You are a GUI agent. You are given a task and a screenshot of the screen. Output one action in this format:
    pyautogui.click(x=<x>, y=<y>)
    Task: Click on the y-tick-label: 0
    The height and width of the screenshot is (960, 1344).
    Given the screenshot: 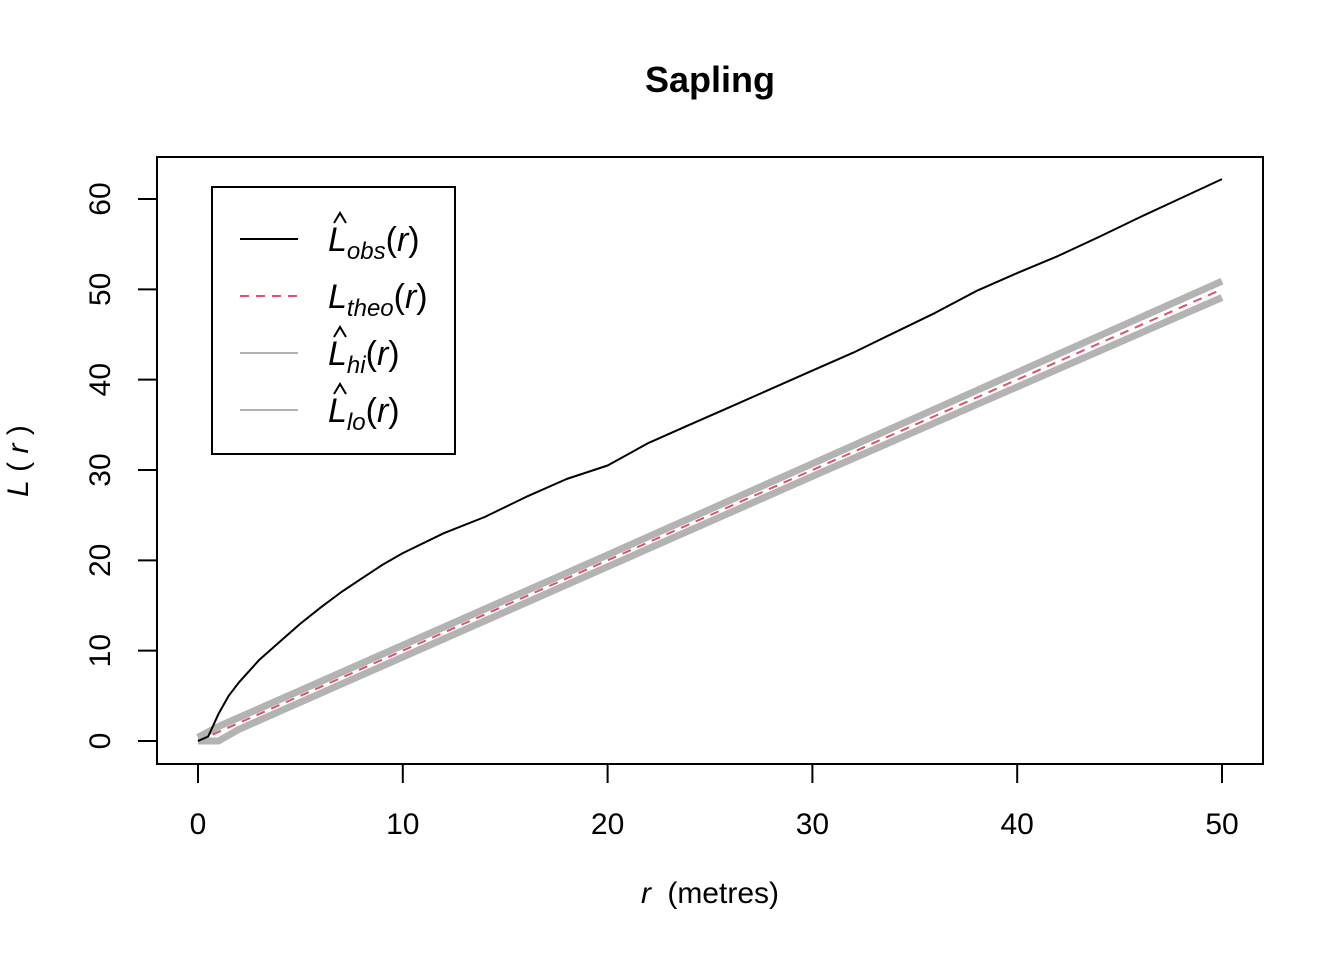 What is the action you would take?
    pyautogui.click(x=100, y=741)
    